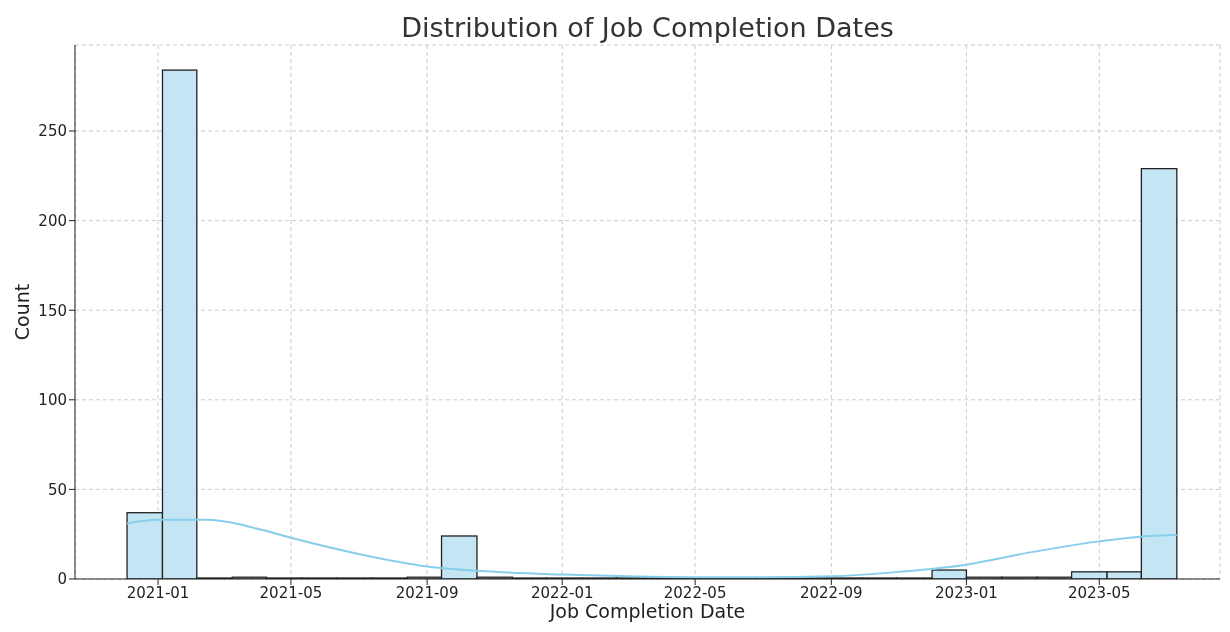 The height and width of the screenshot is (632, 1230). What do you see at coordinates (52, 400) in the screenshot?
I see `y-tick-label: 100` at bounding box center [52, 400].